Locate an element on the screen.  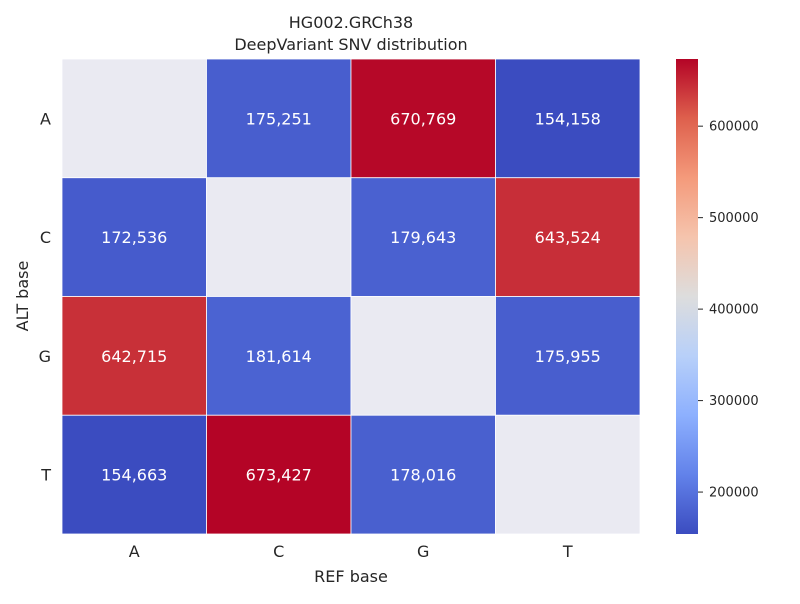
colorbar-tick-label: 300000 is located at coordinates (734, 401).